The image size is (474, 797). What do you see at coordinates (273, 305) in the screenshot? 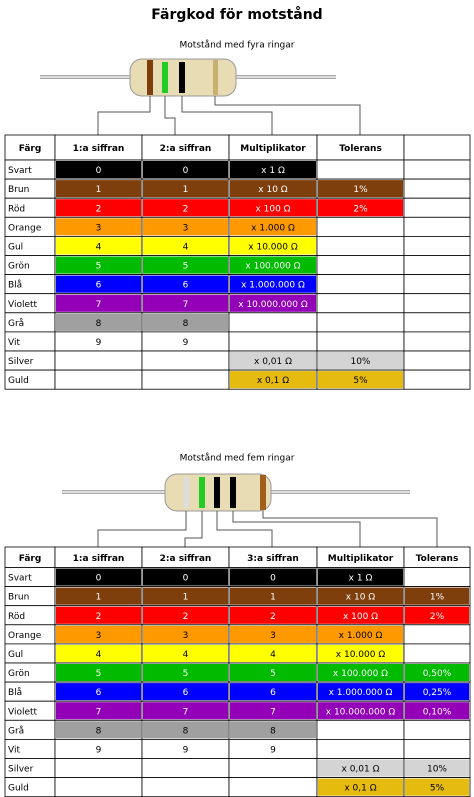
I see `cell-value: x 10.000.000 Ω` at bounding box center [273, 305].